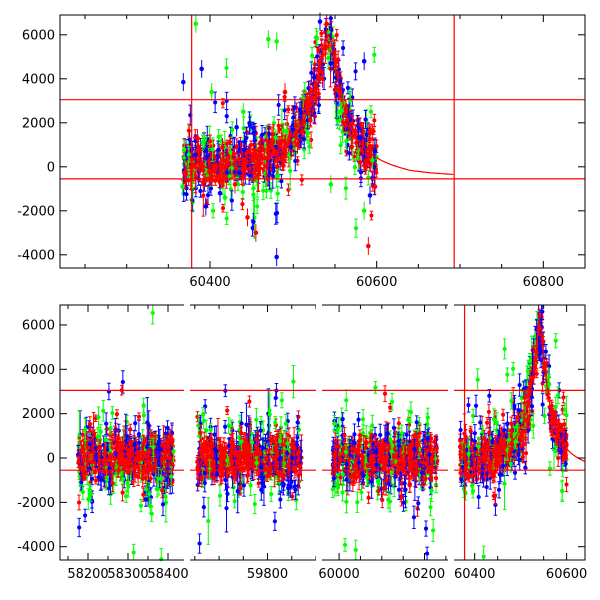  I want to click on x-tick-label: 60400, so click(209, 282).